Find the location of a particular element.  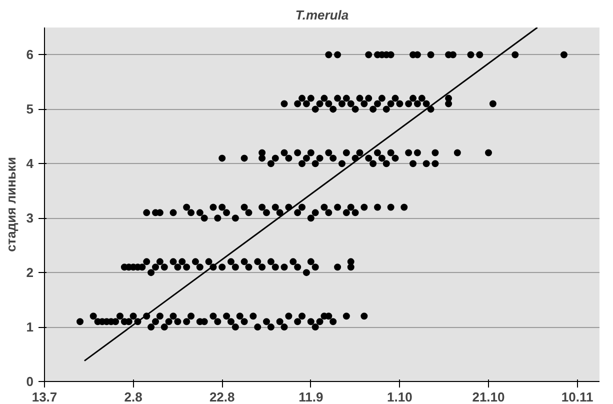

x-tick-label: 22.8 is located at coordinates (222, 397).